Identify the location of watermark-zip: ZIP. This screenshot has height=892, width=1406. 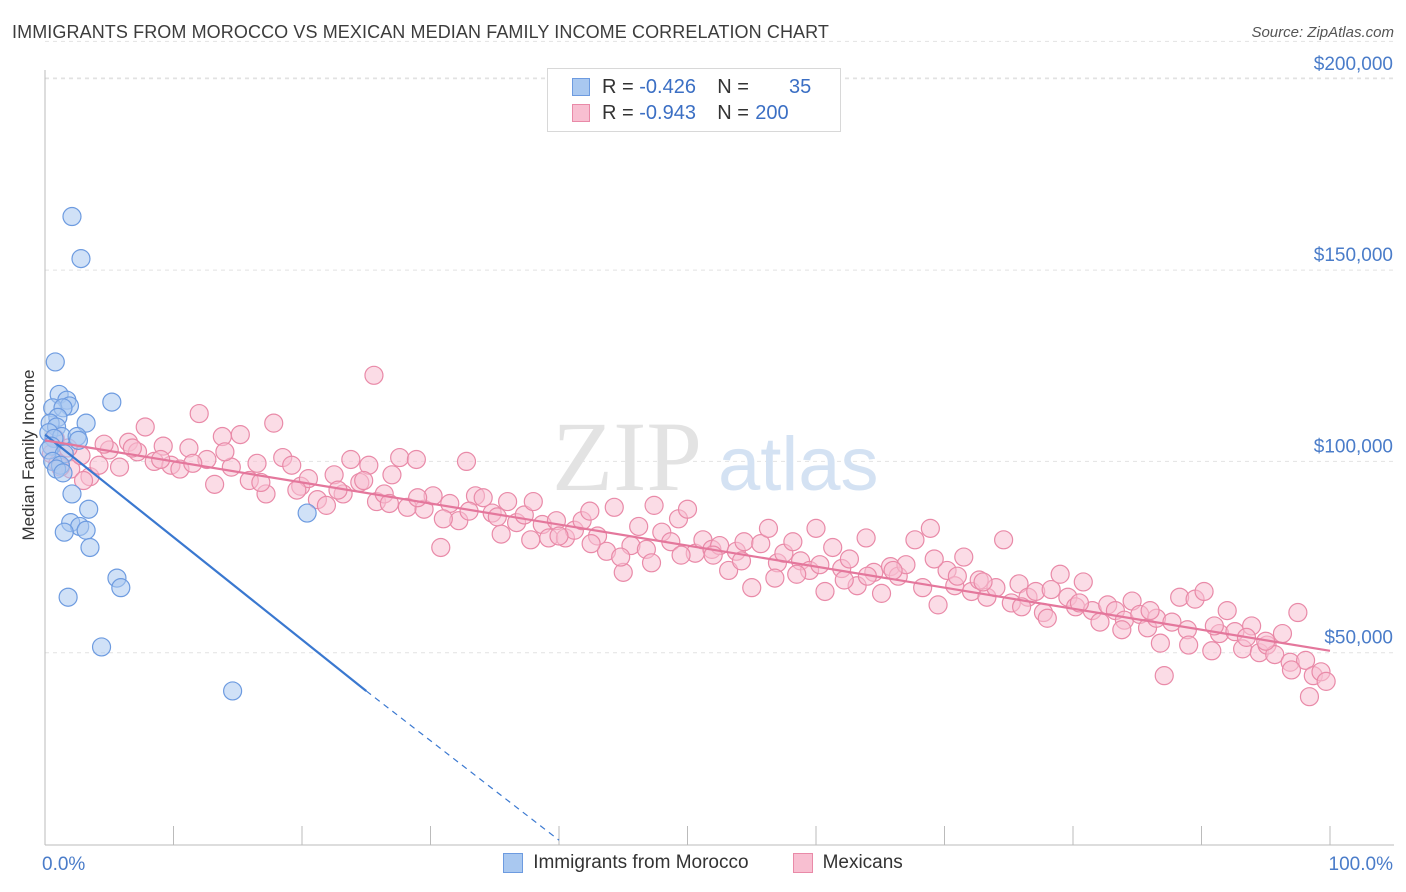
(627, 456).